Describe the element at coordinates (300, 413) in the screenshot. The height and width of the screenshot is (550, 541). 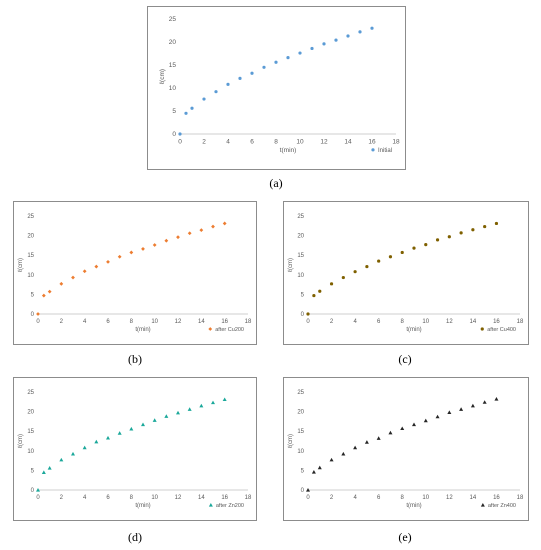
I see `y-tick-label: 20` at that location.